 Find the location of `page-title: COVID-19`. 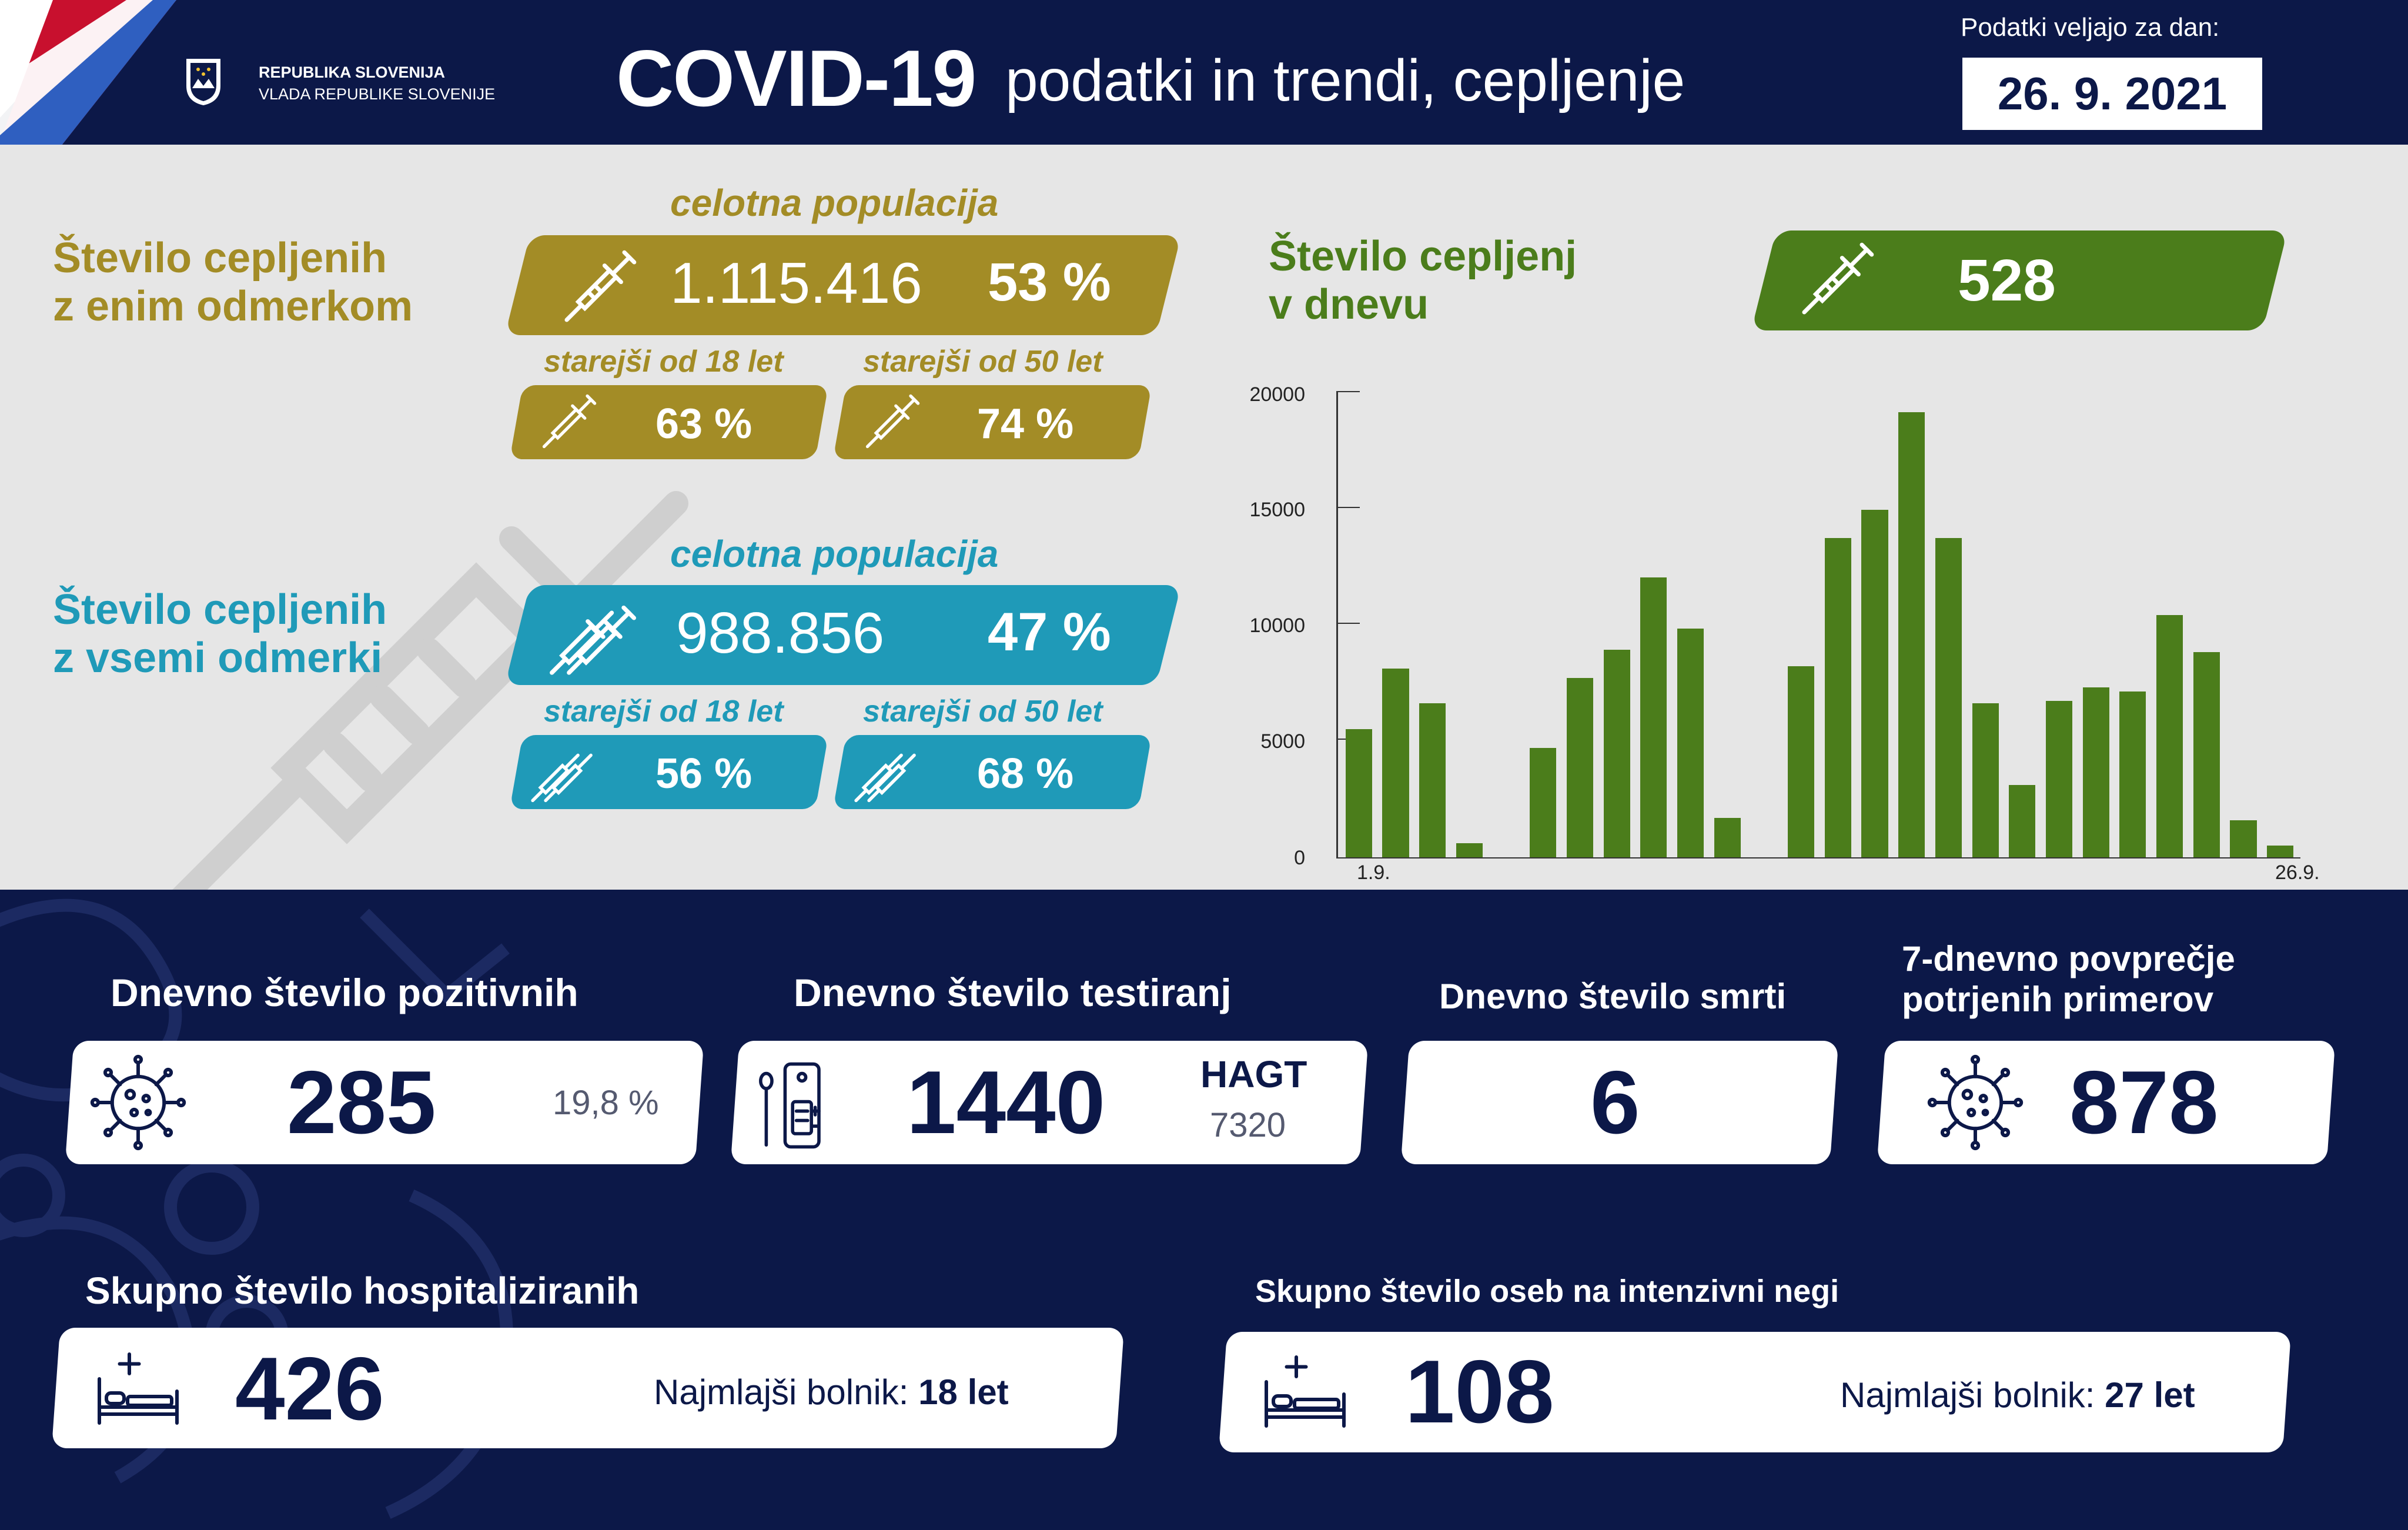

page-title: COVID-19 is located at coordinates (796, 78).